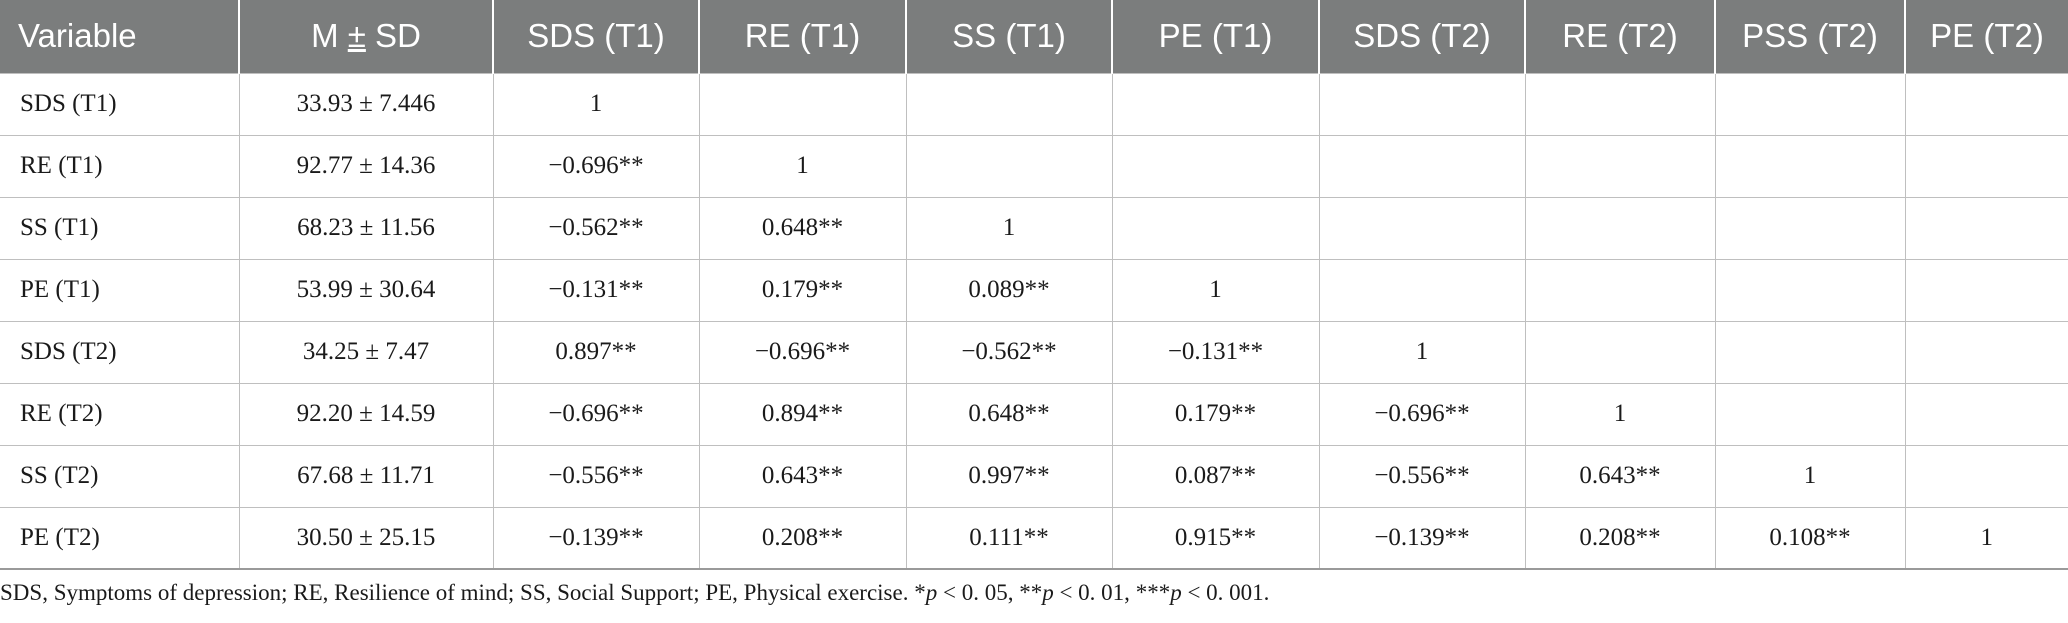  What do you see at coordinates (120, 104) in the screenshot?
I see `row-label: SDS (T1)` at bounding box center [120, 104].